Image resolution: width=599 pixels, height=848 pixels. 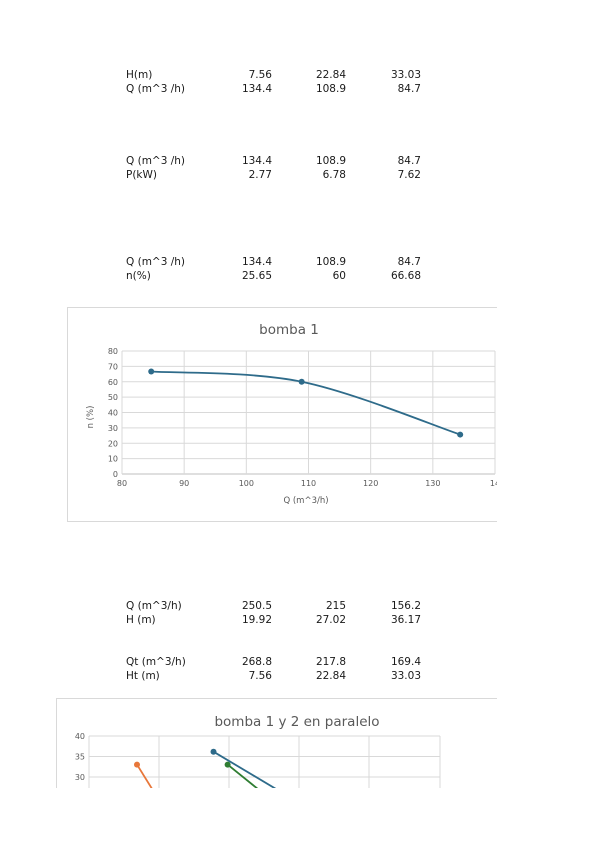 What do you see at coordinates (115, 474) in the screenshot?
I see `y-tick-label: 0` at bounding box center [115, 474].